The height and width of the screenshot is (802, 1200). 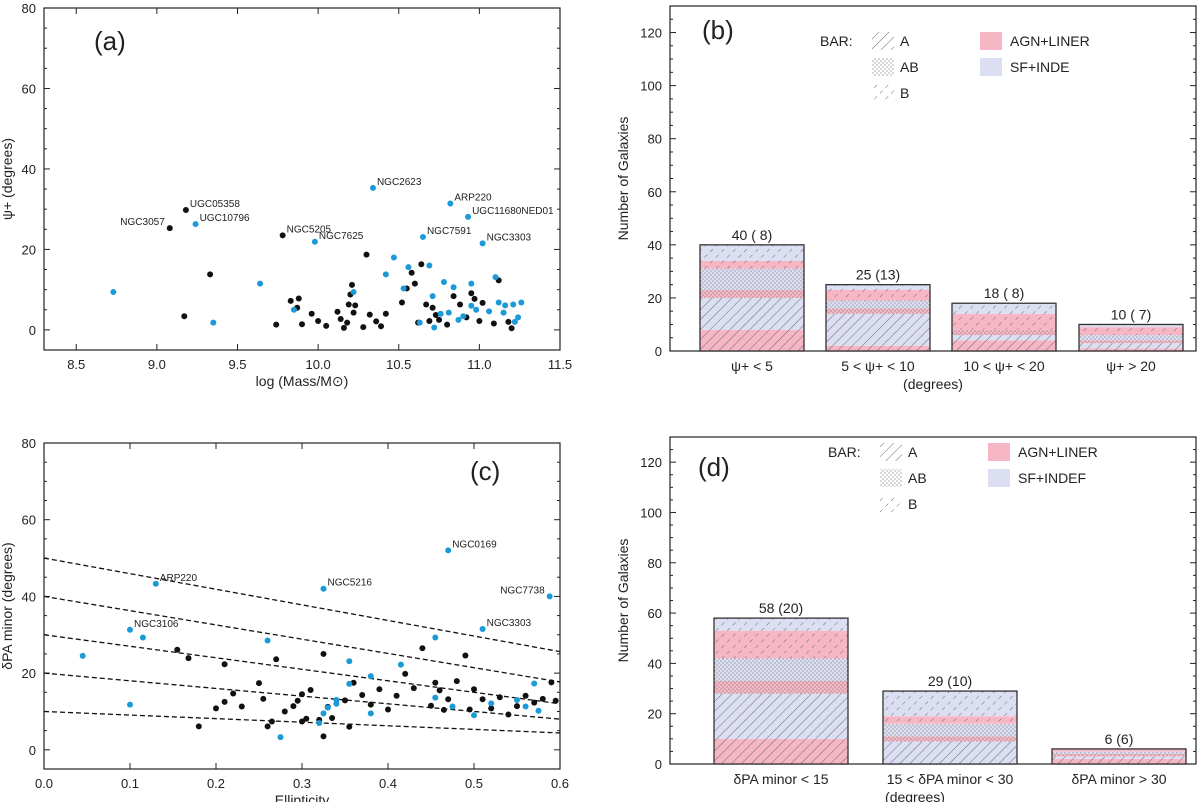 What do you see at coordinates (522, 590) in the screenshot?
I see `point-annotation: NGC7738` at bounding box center [522, 590].